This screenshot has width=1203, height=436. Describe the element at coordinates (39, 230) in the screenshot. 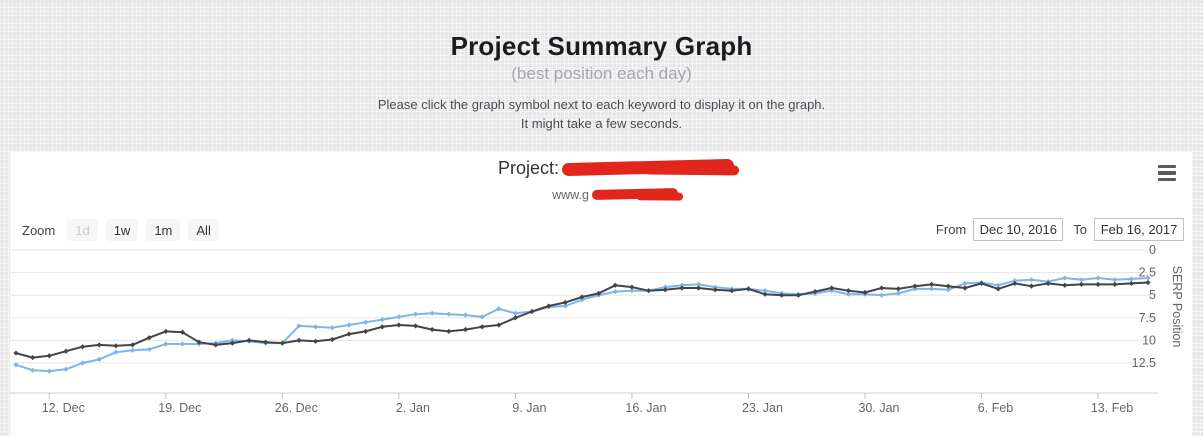

I see `zoom-label: Zoom` at that location.